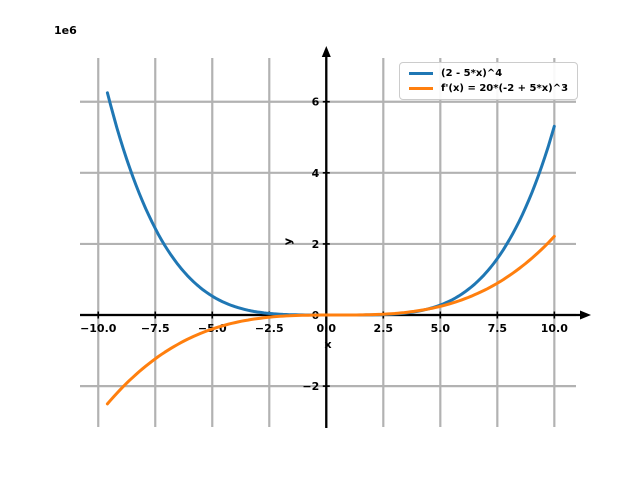 Image resolution: width=640 pixels, height=480 pixels. What do you see at coordinates (155, 328) in the screenshot?
I see `svg-text: −7.5` at bounding box center [155, 328].